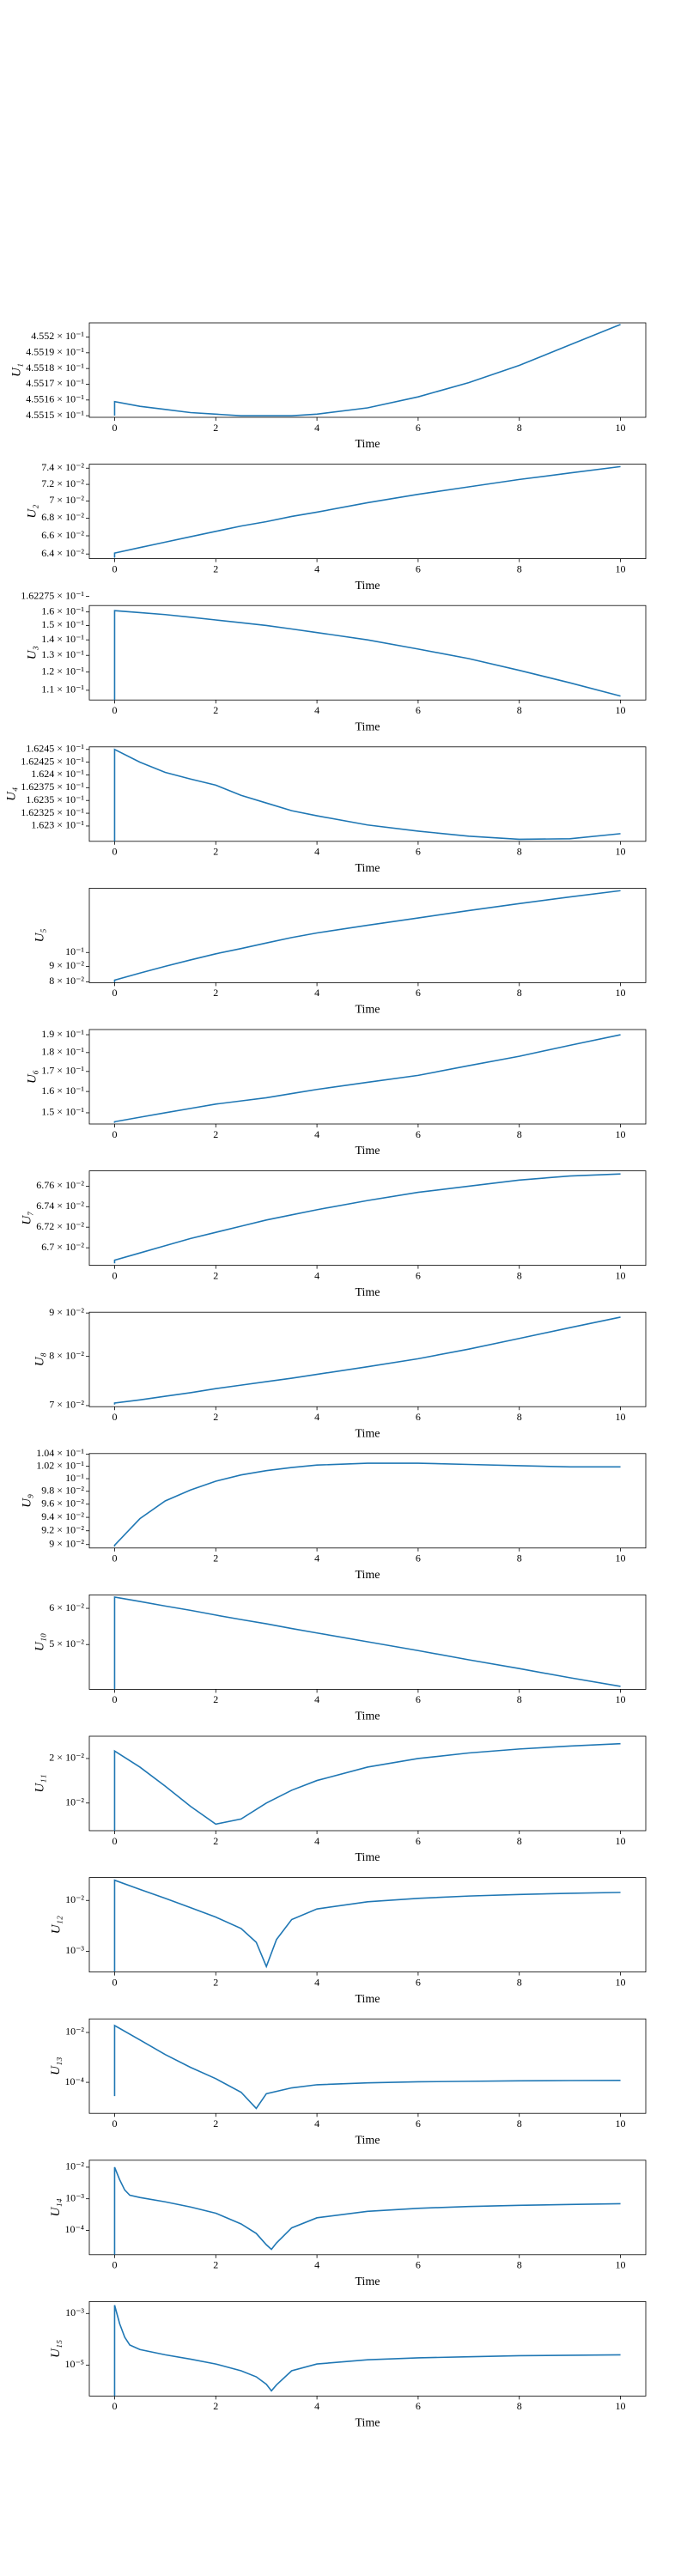  Describe the element at coordinates (56, 2207) in the screenshot. I see `y-axis-label: U₁₄` at that location.